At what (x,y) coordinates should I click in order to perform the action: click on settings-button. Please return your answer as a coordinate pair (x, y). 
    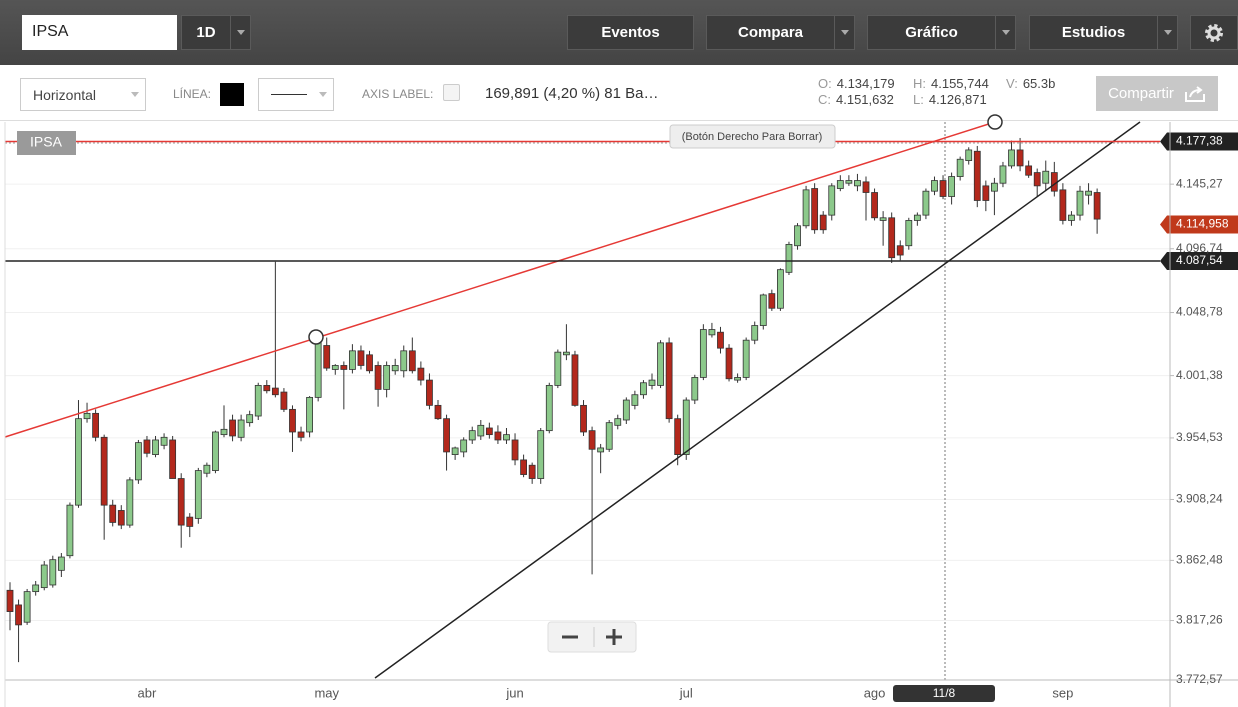
    Looking at the image, I should click on (1214, 32).